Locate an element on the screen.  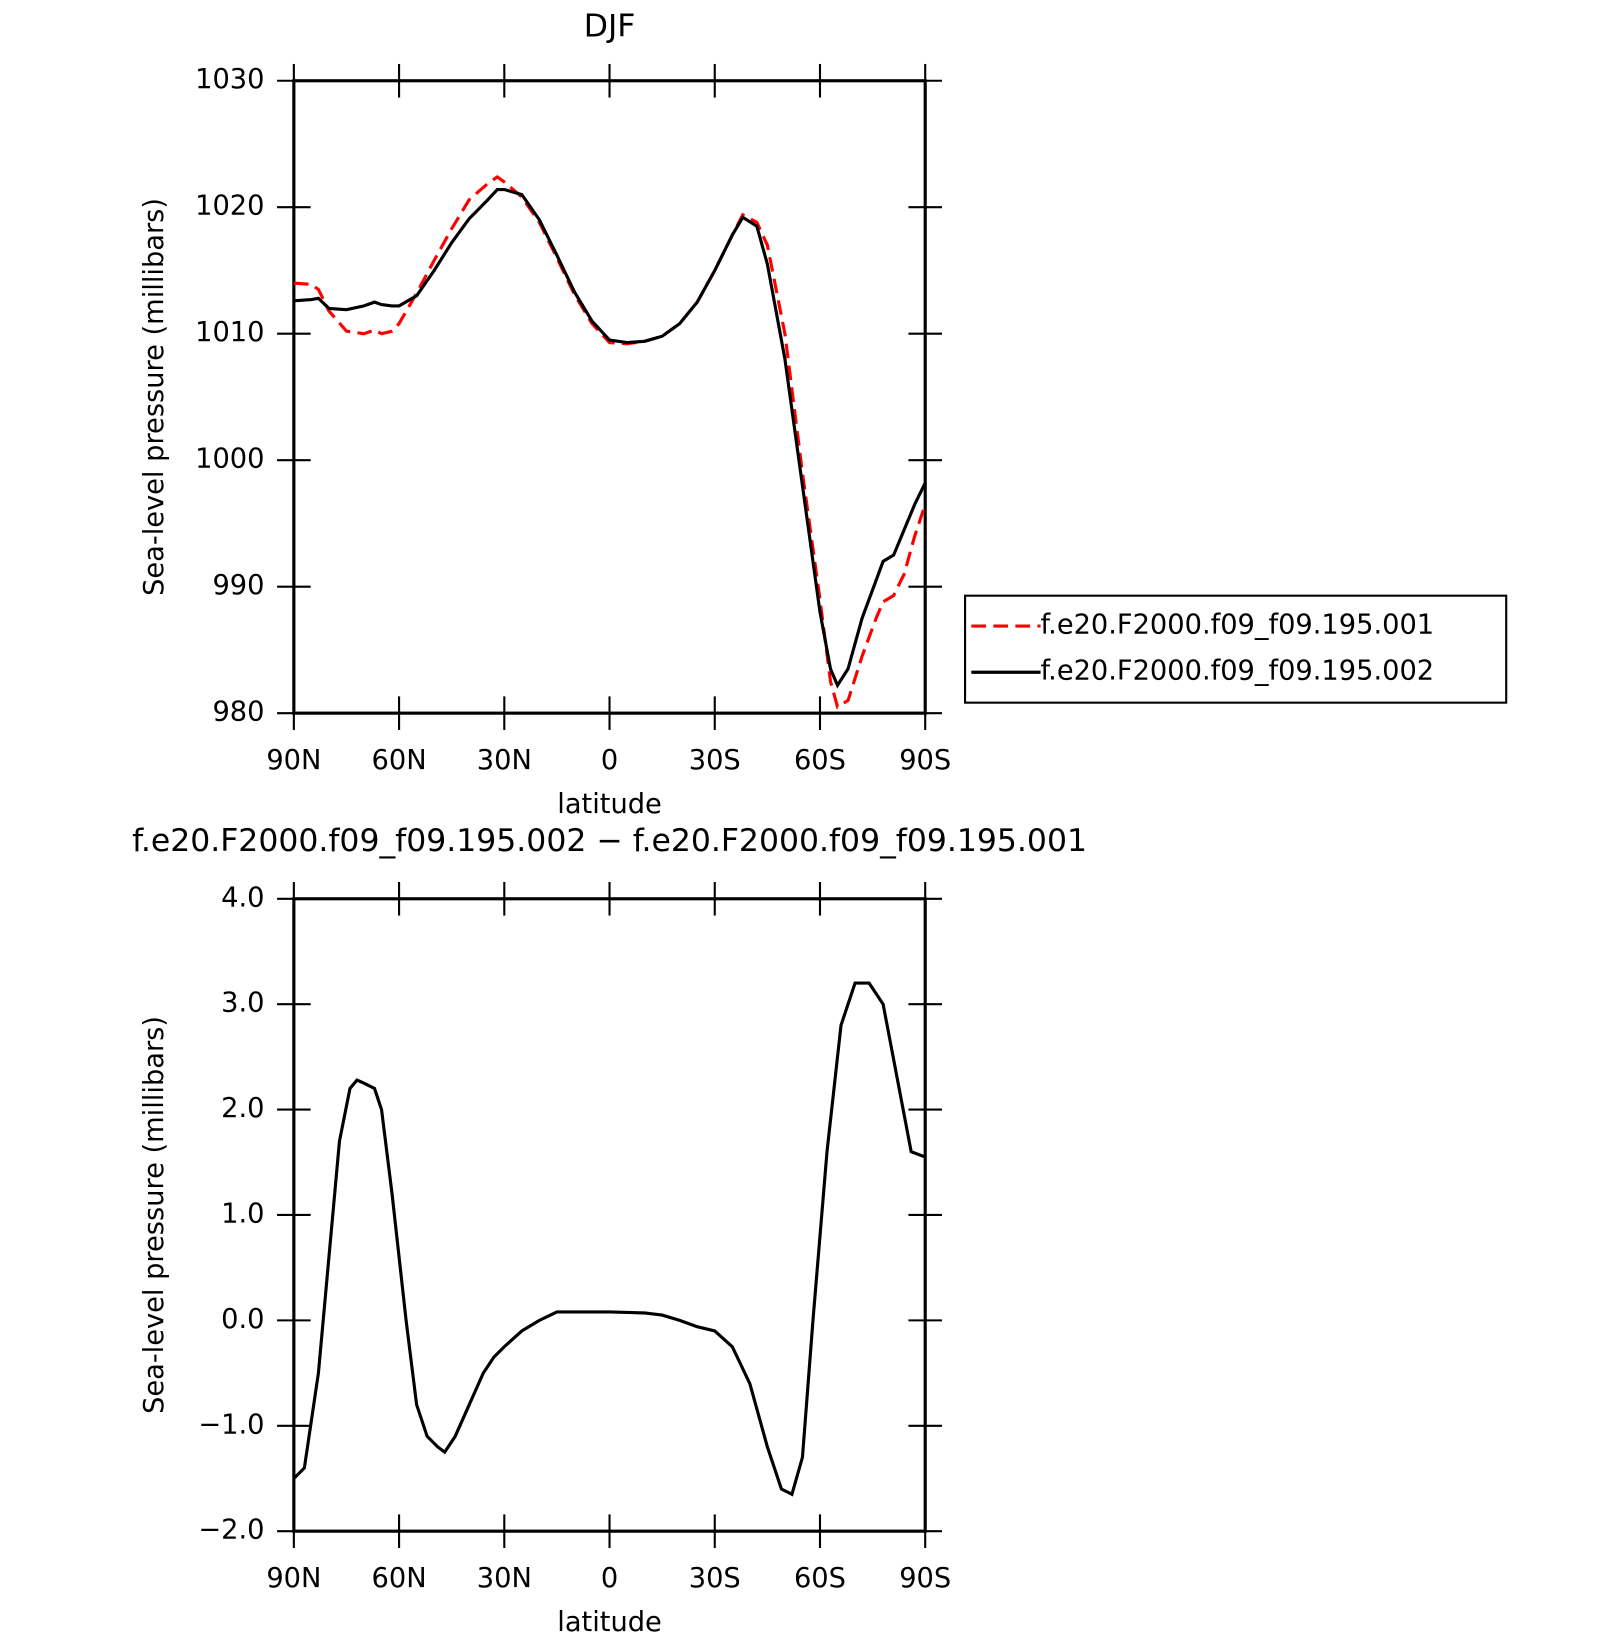
y-tick-label: 3.0 is located at coordinates (242, 1003).